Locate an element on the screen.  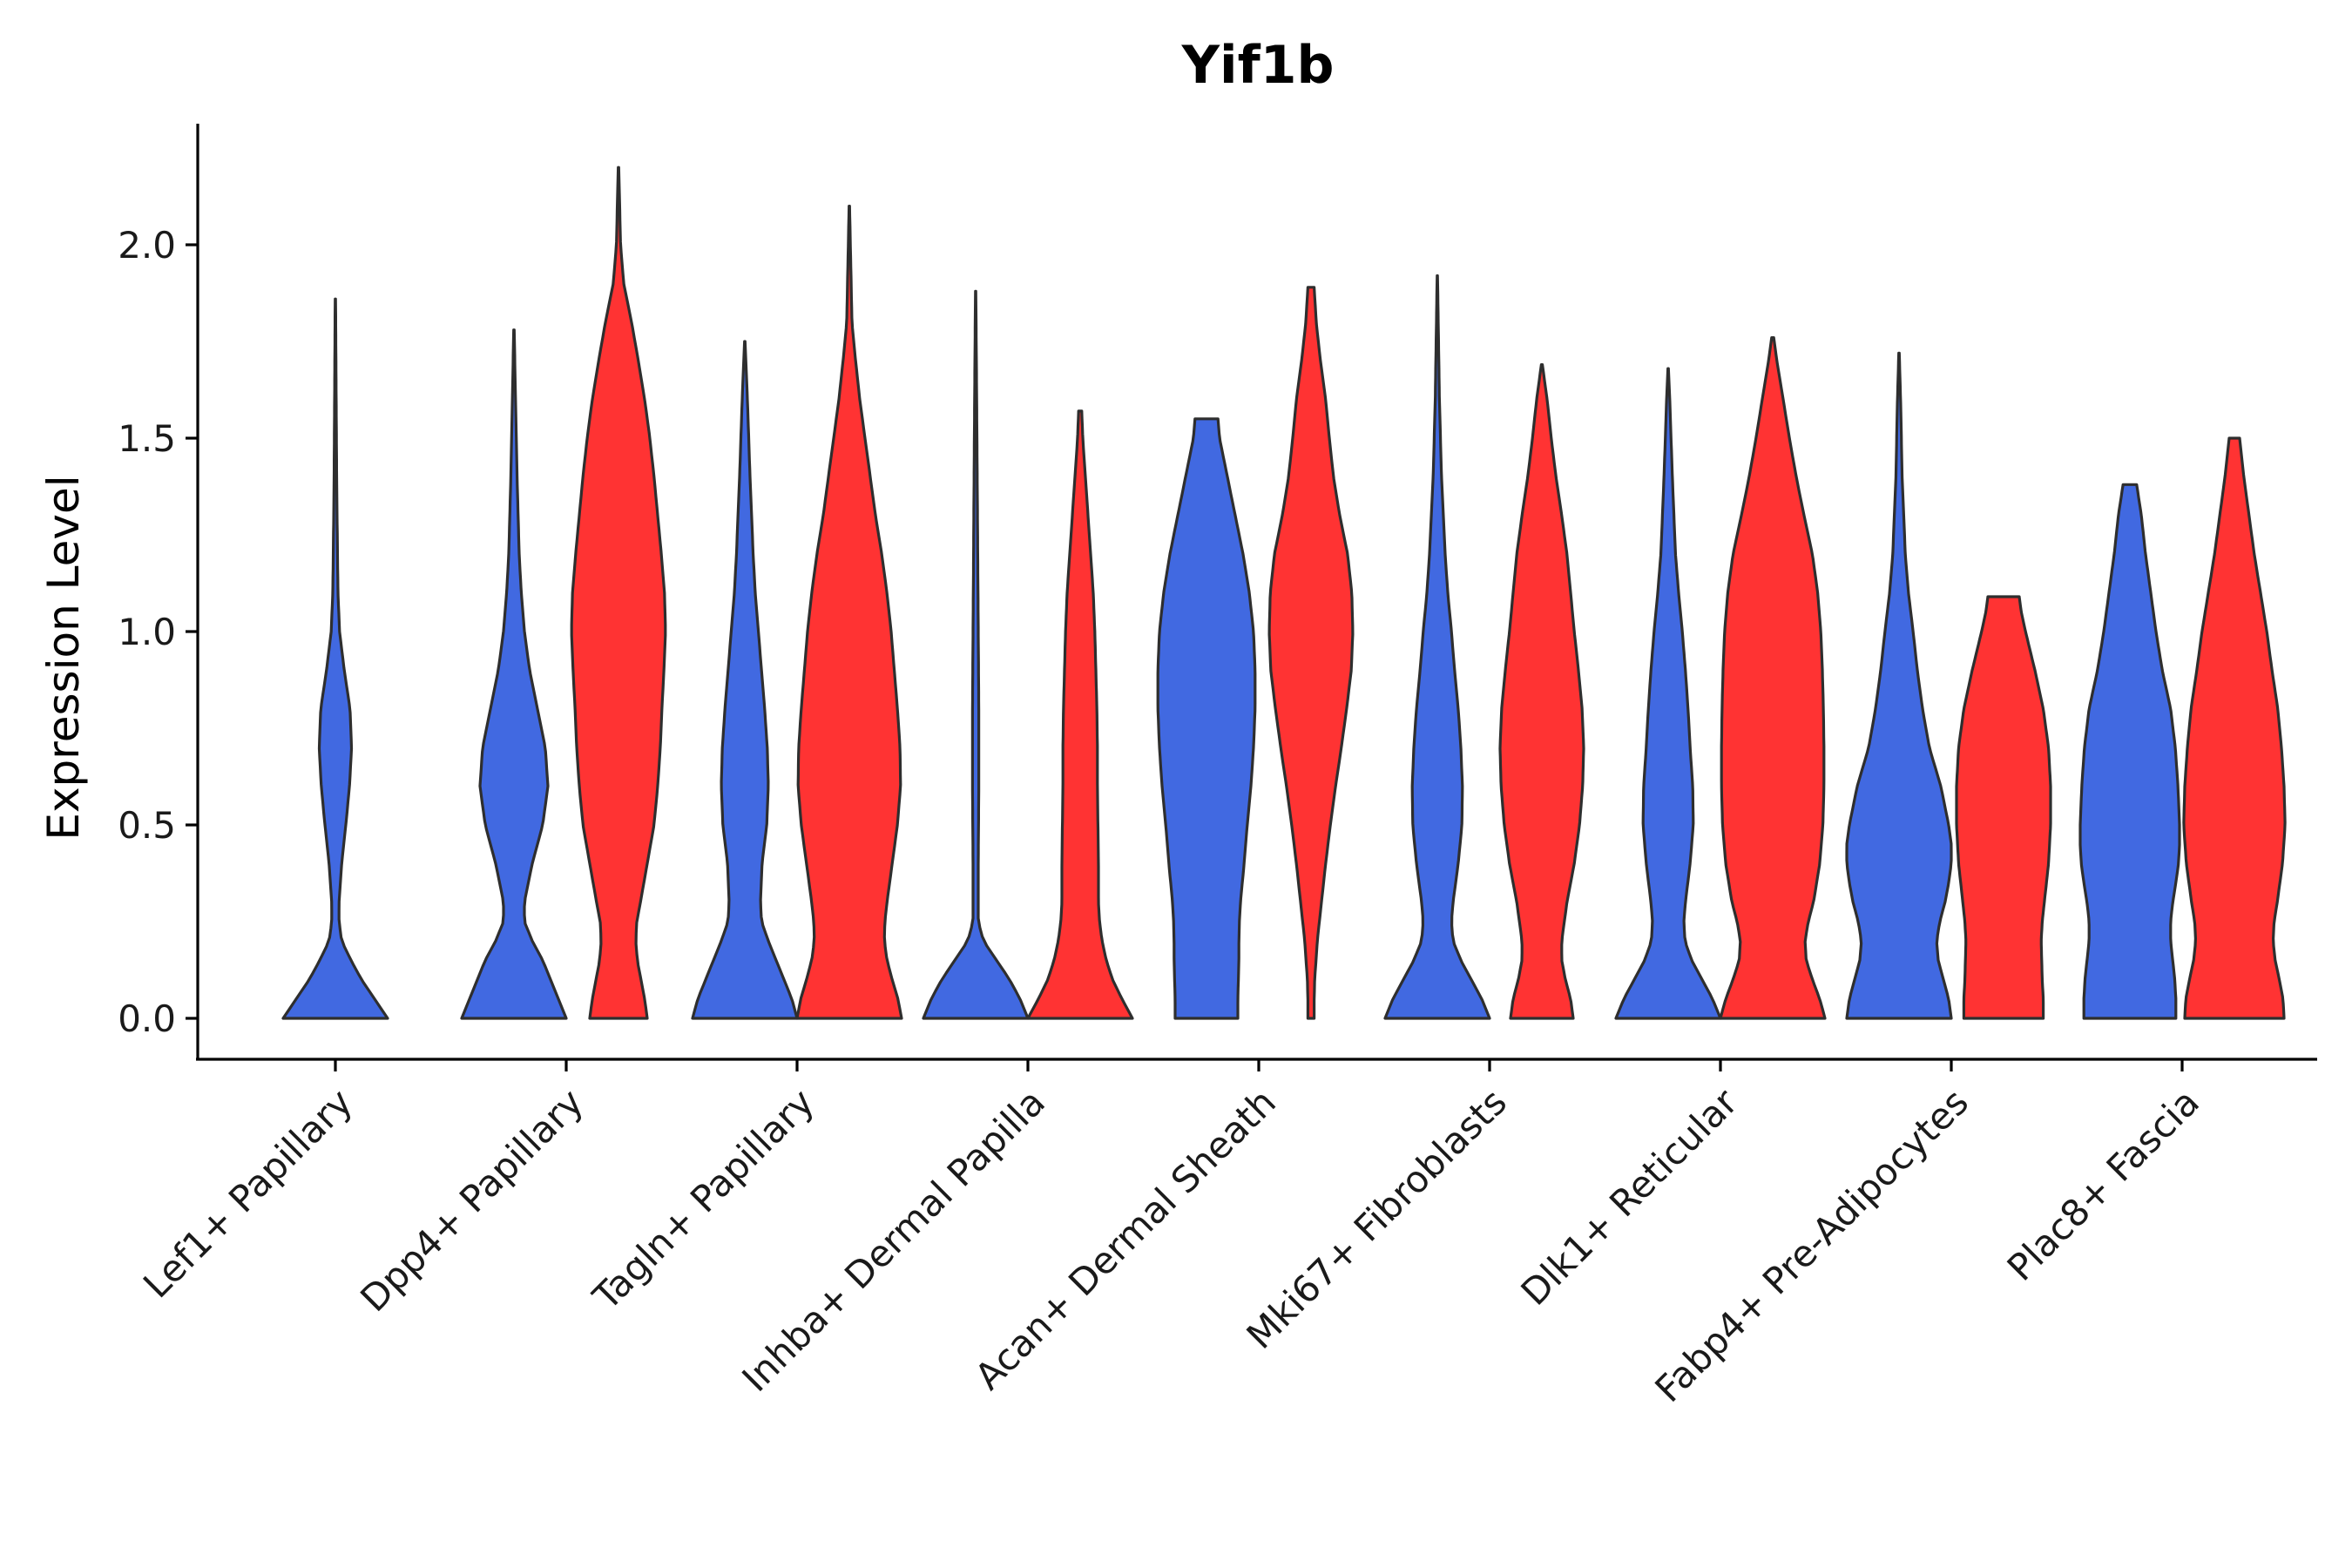
x-tick-label: Plac8+ Fascia is located at coordinates (2103, 1184).